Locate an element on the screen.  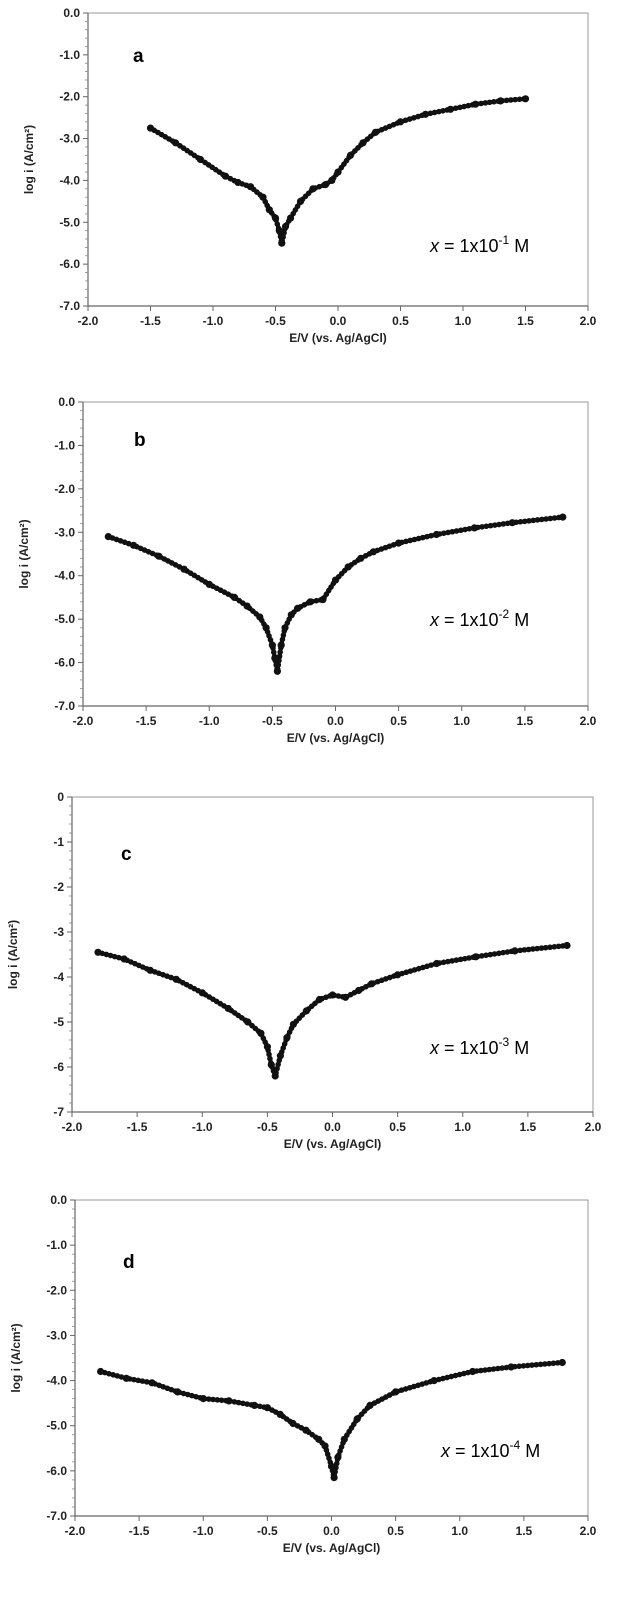
x-tick-label: -0.5 is located at coordinates (267, 1531).